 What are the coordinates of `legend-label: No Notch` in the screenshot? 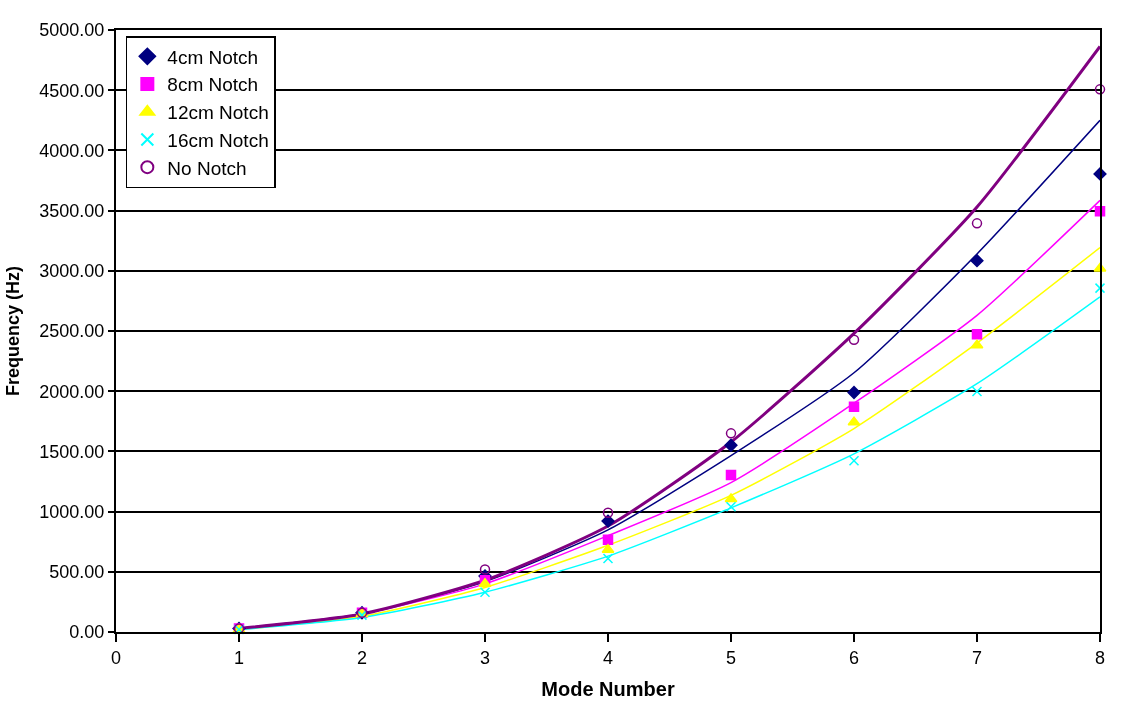 It's located at (207, 168).